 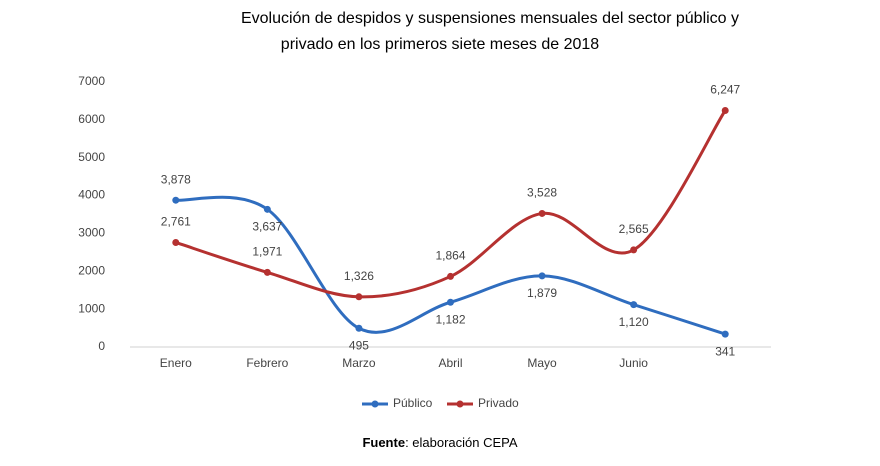 I want to click on x-tick-label: Mayo, so click(x=542, y=363).